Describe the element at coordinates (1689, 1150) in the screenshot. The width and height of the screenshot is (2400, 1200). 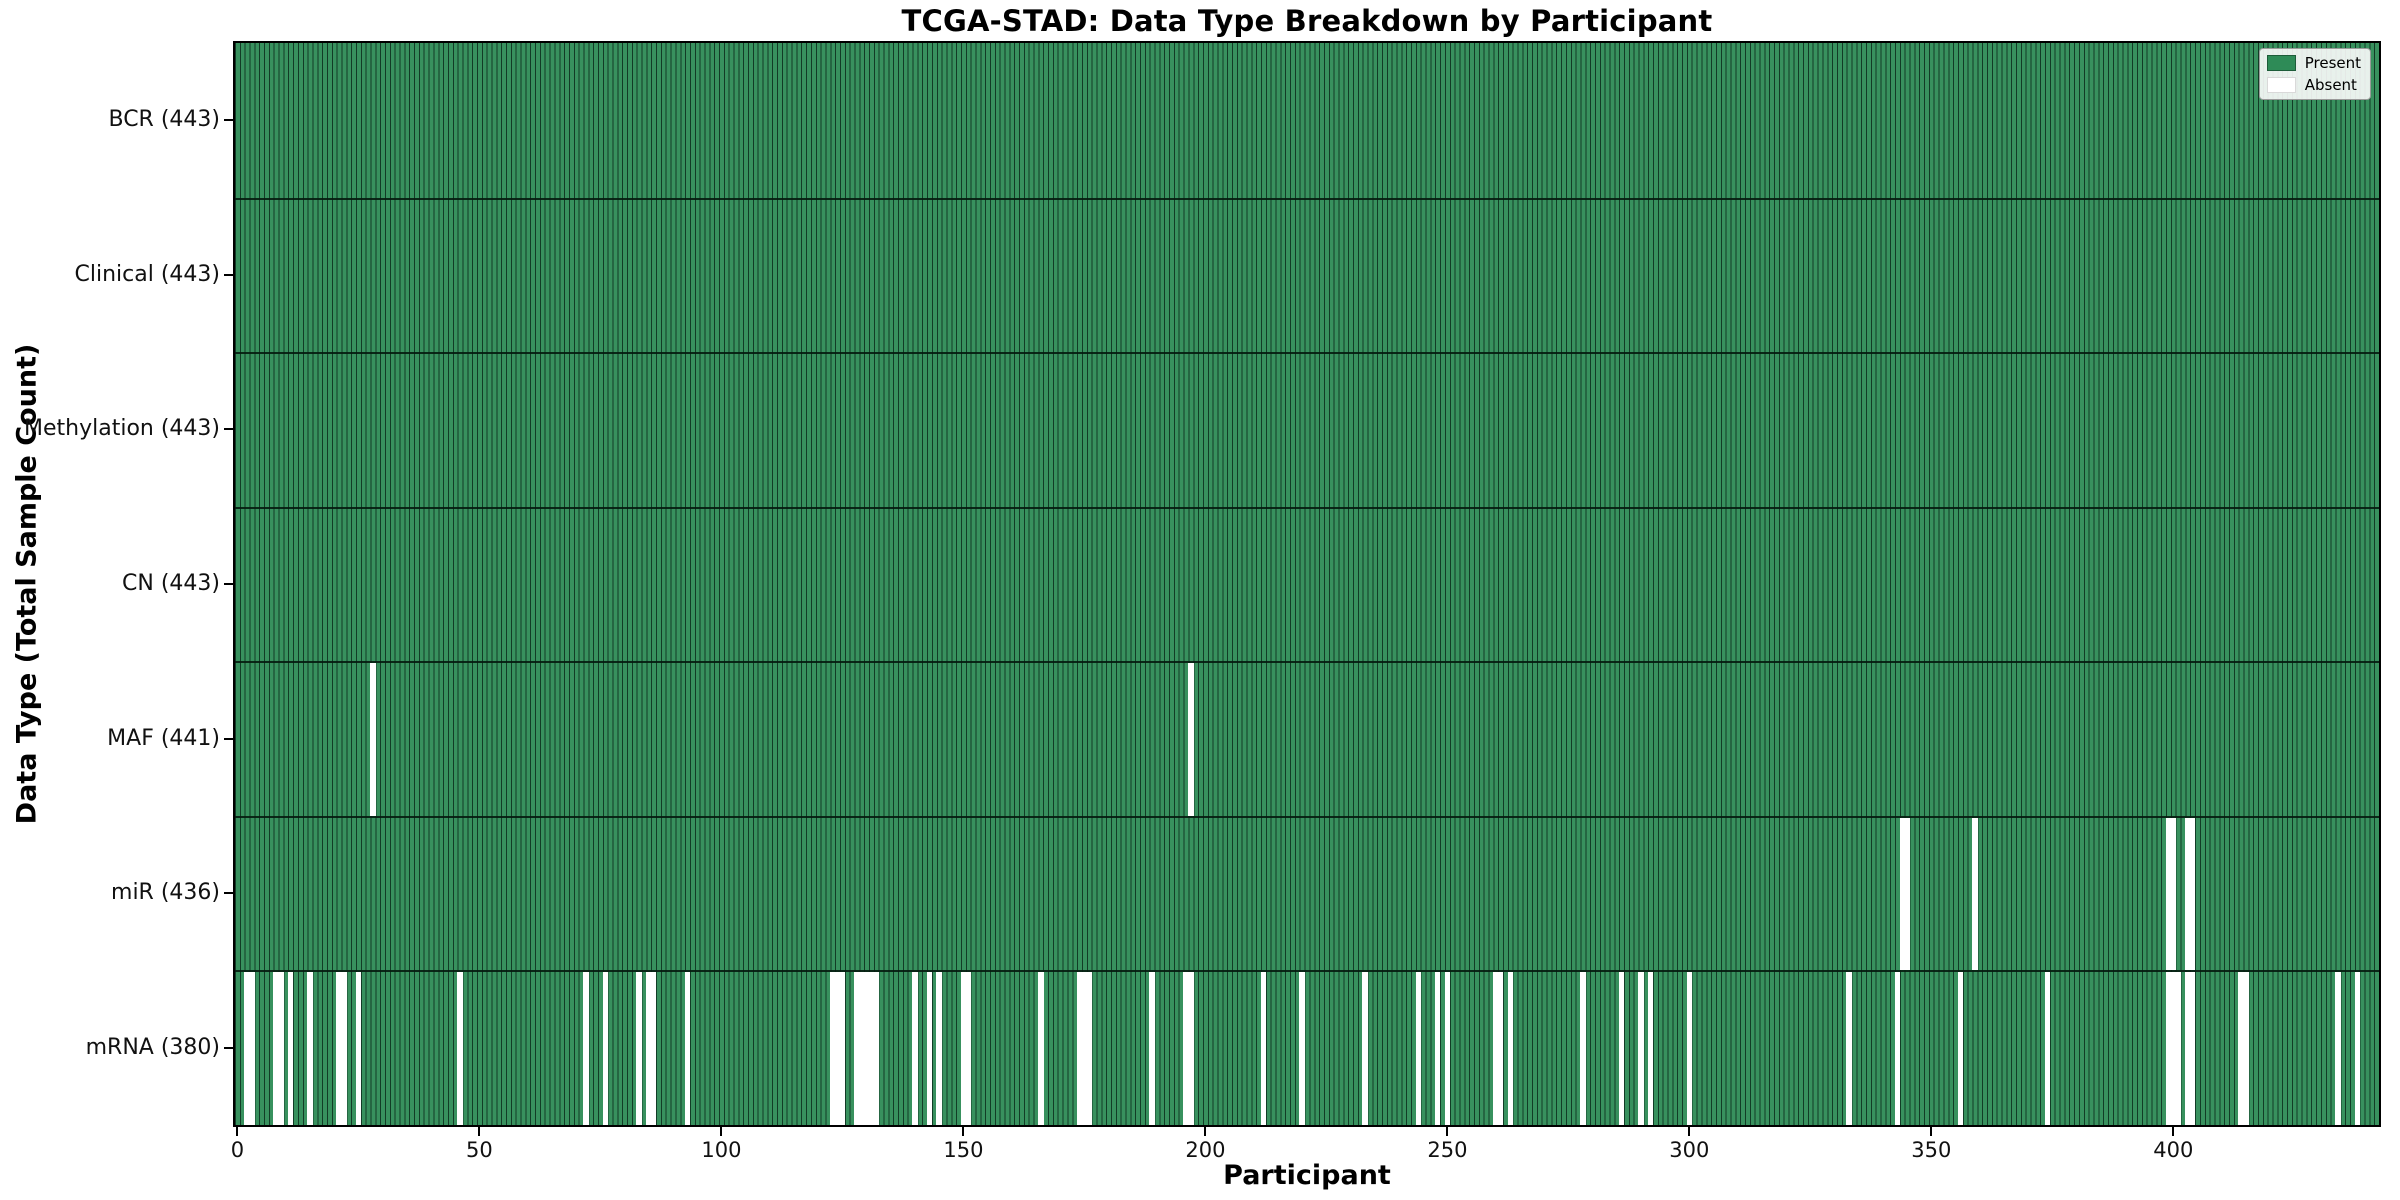
I see `x-tick-label: 300` at that location.